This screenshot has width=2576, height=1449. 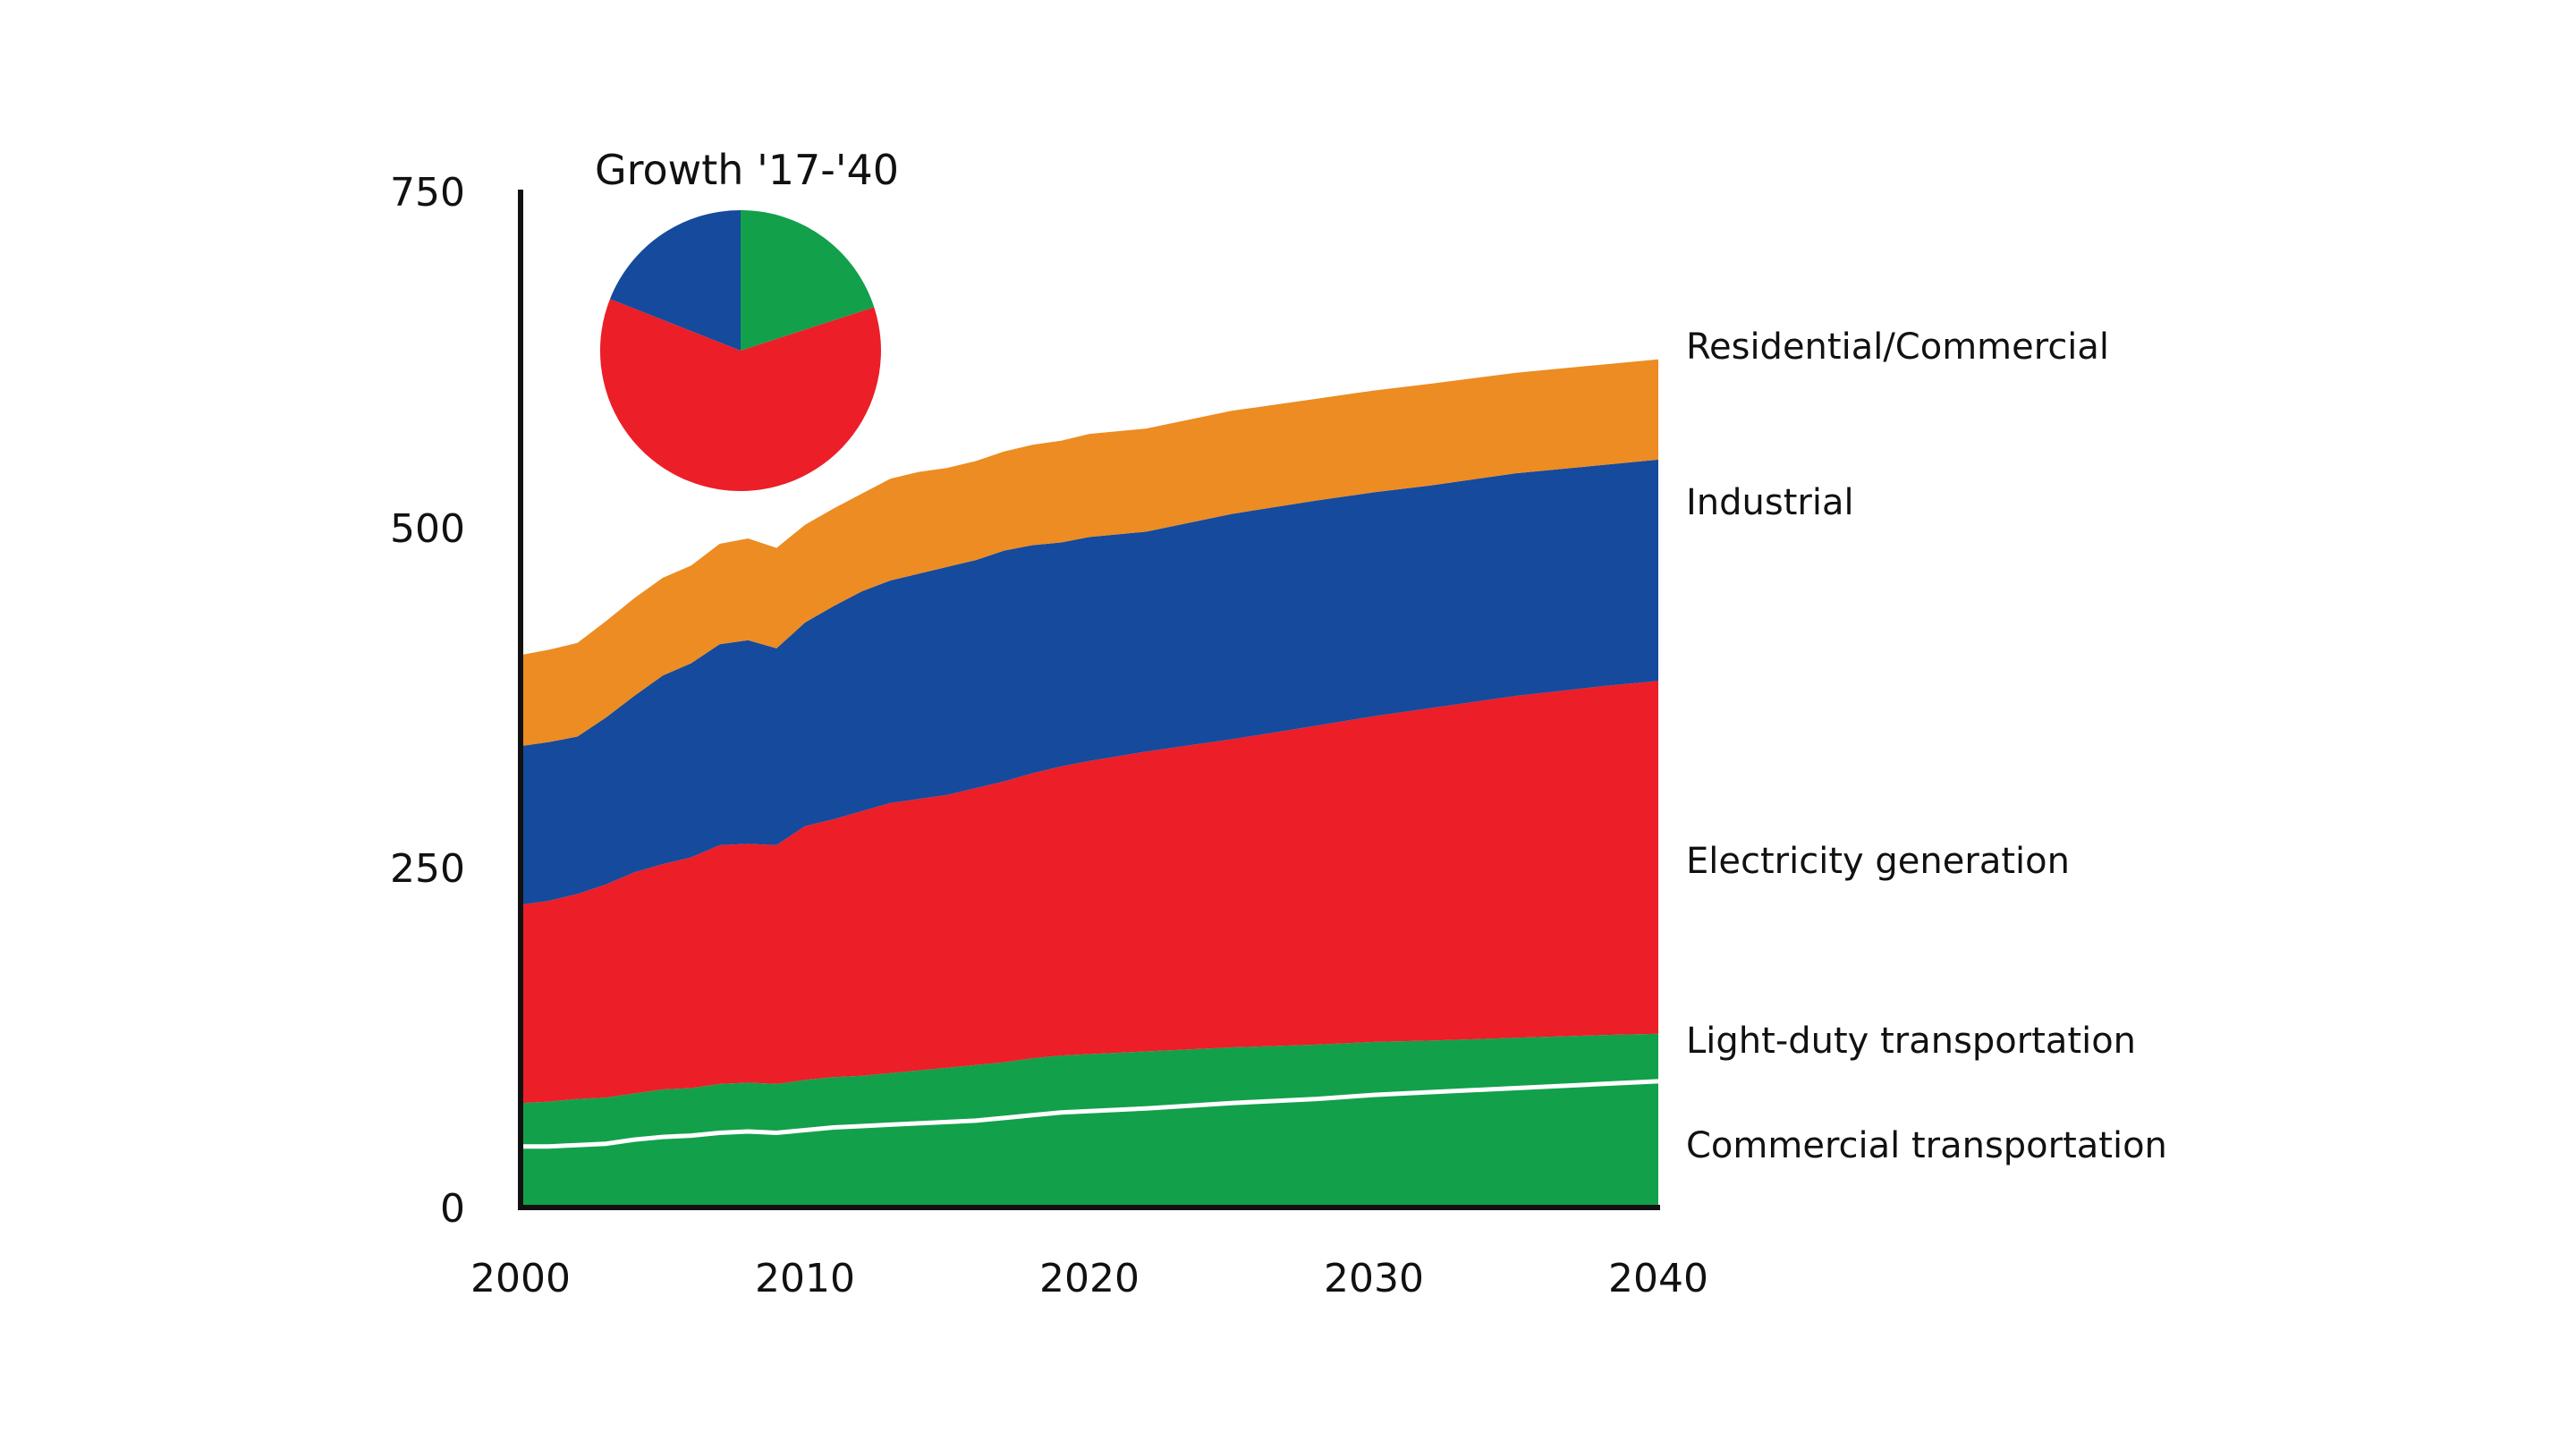 I want to click on pie-title: Growth '17-'40, so click(x=747, y=170).